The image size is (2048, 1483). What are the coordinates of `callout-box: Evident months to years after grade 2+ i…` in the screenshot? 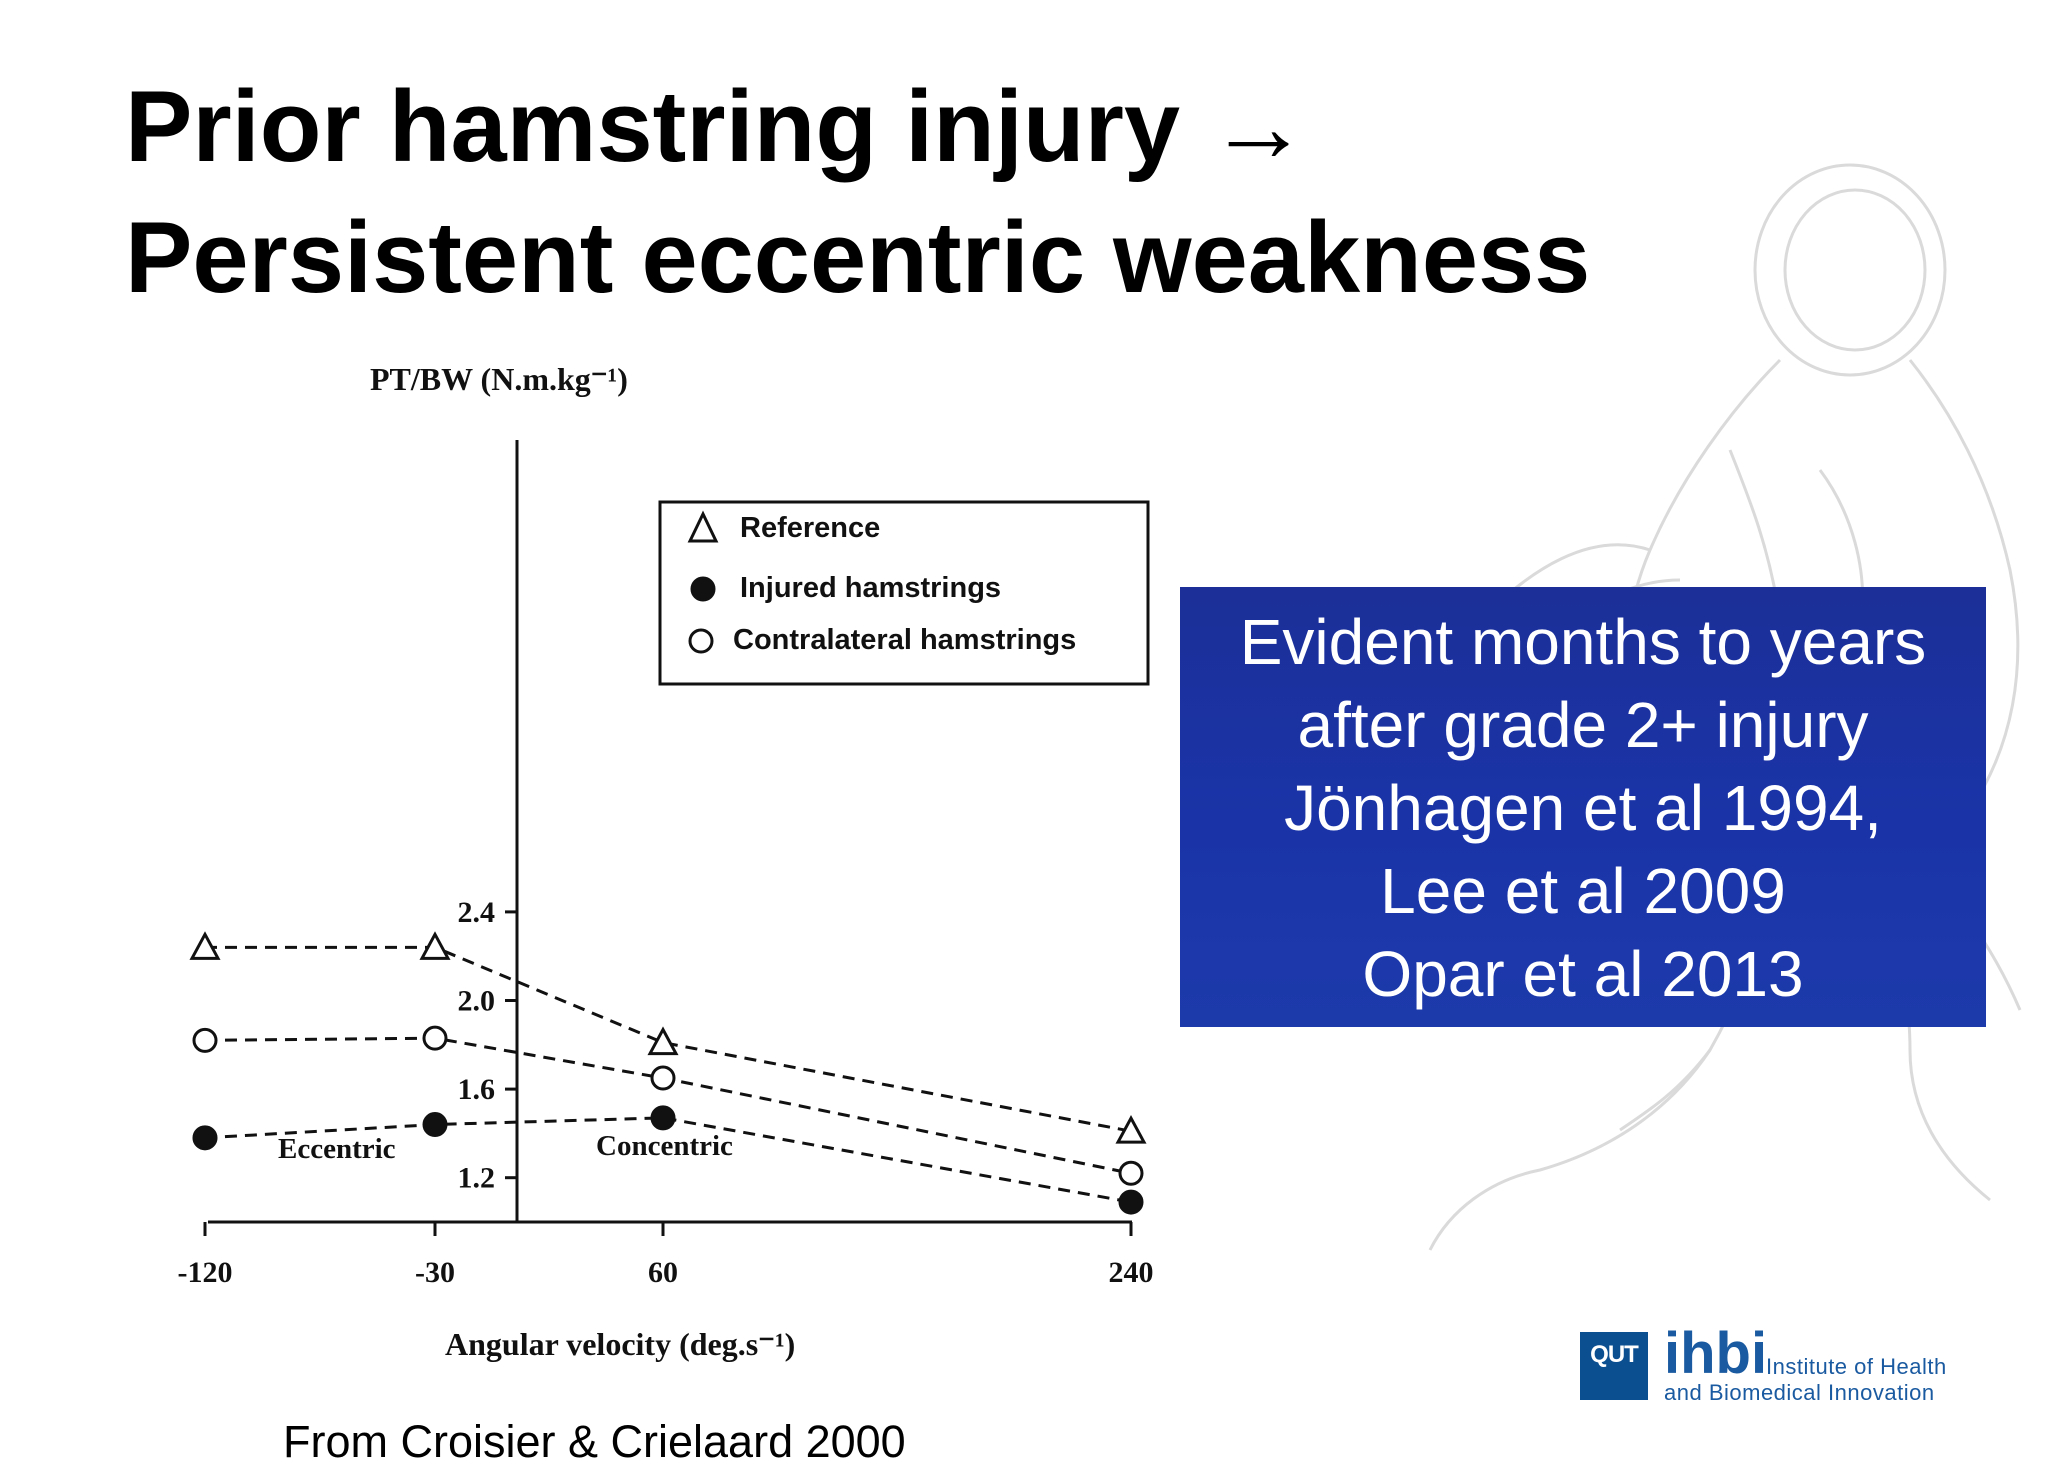 It's located at (1583, 807).